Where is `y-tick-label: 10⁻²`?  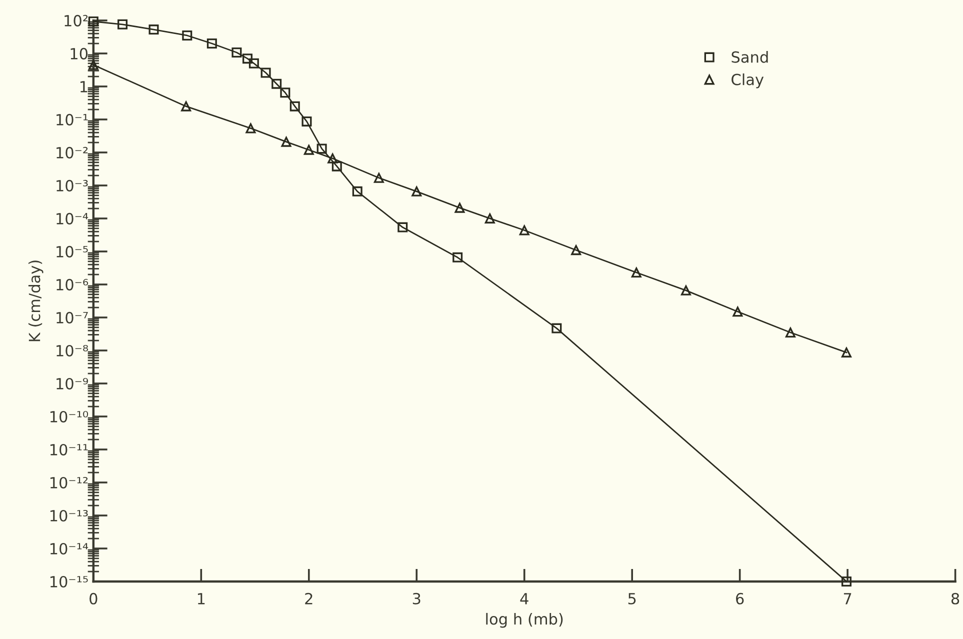
y-tick-label: 10⁻² is located at coordinates (72, 152).